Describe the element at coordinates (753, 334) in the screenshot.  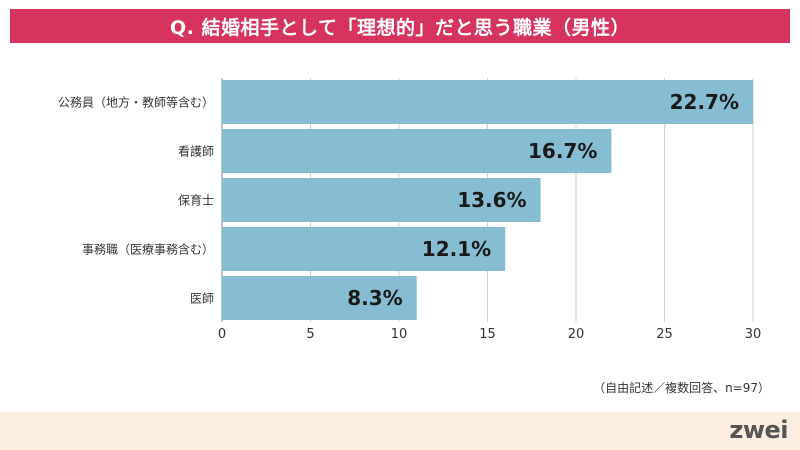
I see `x-tick-label: 30` at that location.